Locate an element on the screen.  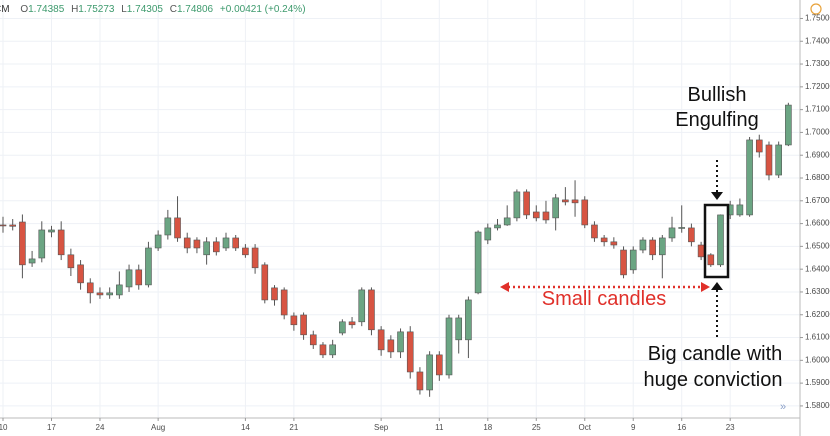
x-tick-label: Oct is located at coordinates (585, 427).